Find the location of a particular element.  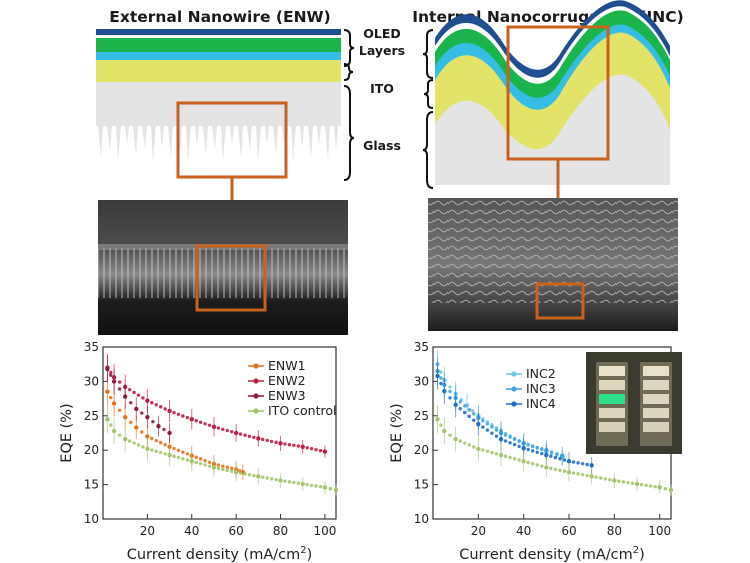

legend-label: INC4 is located at coordinates (541, 403).